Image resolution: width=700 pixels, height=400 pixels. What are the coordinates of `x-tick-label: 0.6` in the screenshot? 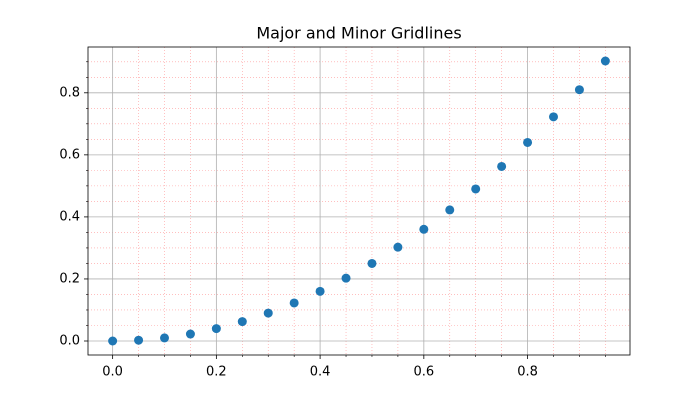 It's located at (423, 372).